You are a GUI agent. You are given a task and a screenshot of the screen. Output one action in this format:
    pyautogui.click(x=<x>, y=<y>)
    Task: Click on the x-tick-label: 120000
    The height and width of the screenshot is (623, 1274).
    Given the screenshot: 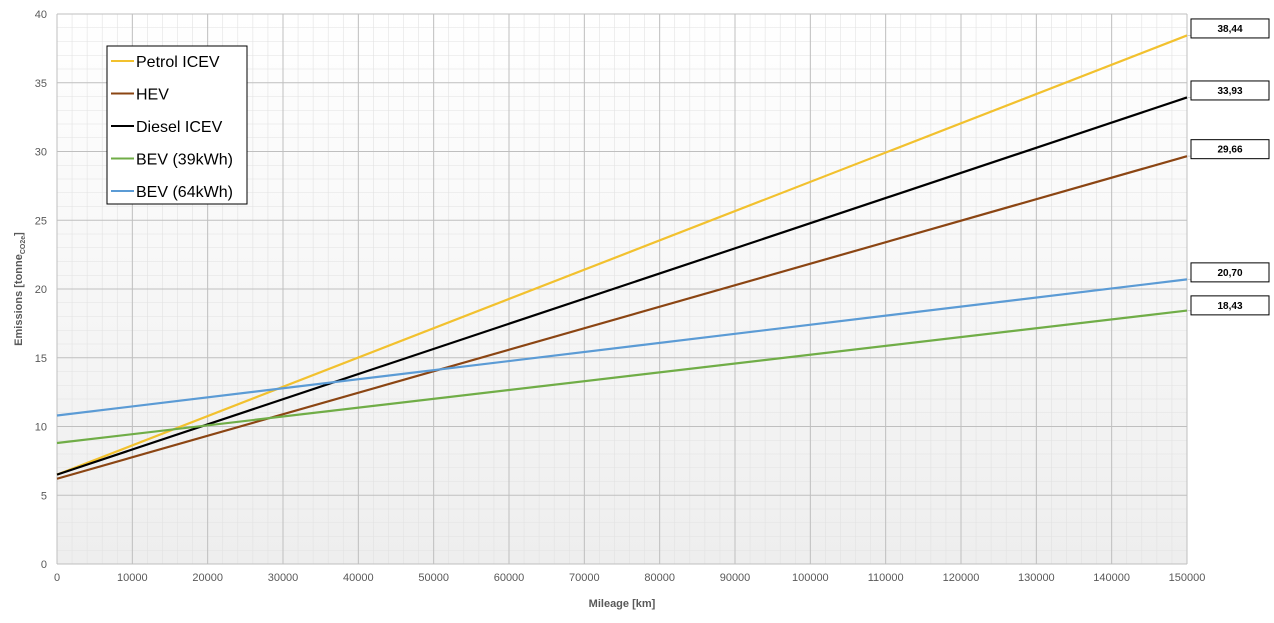 What is the action you would take?
    pyautogui.click(x=961, y=578)
    